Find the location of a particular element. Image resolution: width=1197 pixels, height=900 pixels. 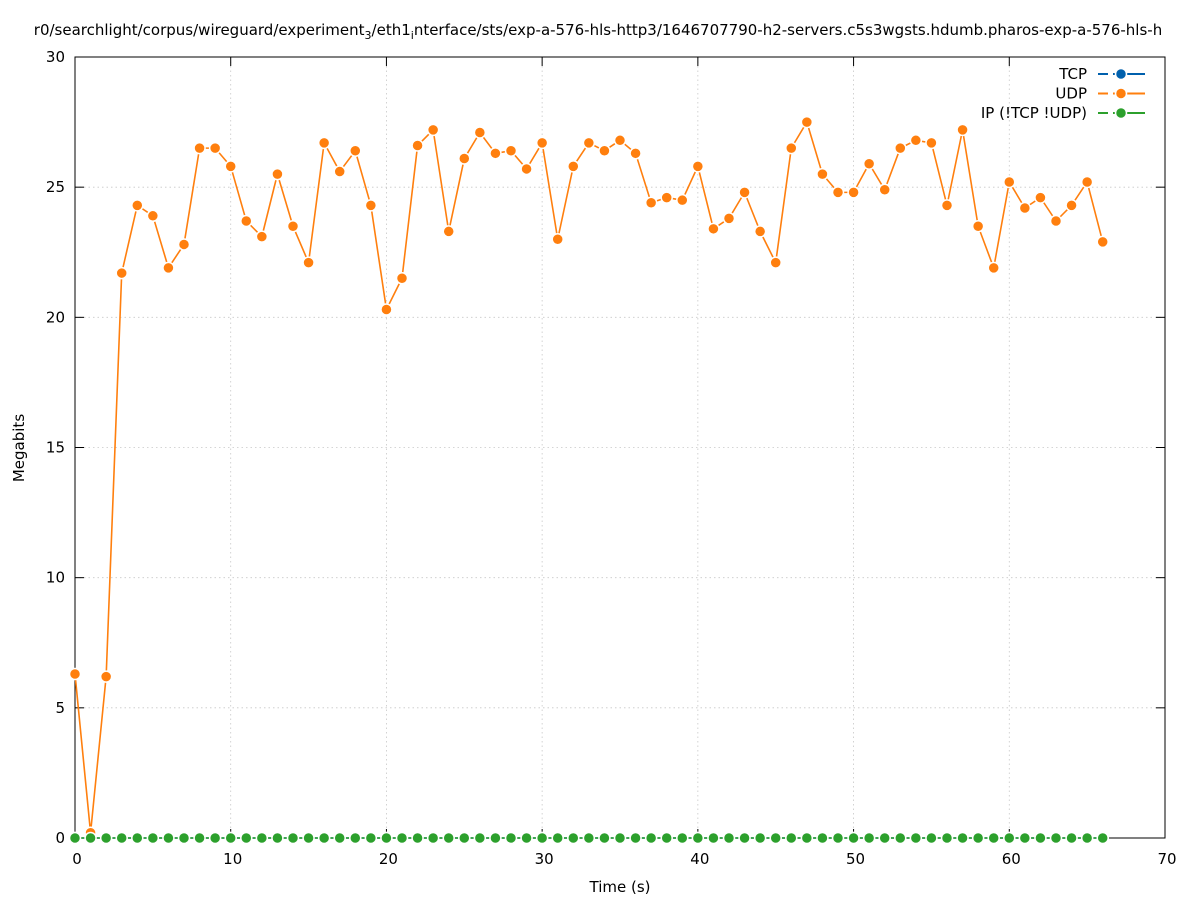

x-tick-label: 0 is located at coordinates (77, 859).